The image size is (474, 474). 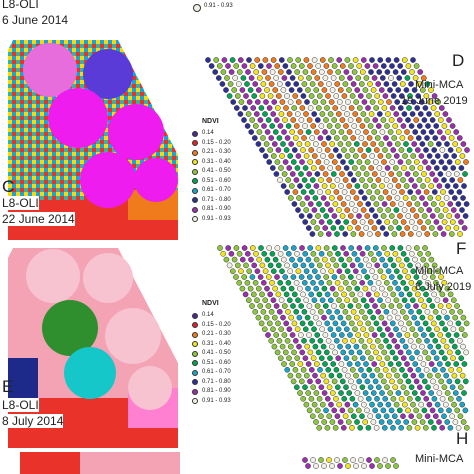 What do you see at coordinates (210, 303) in the screenshot?
I see `legend-title: NDVI` at bounding box center [210, 303].